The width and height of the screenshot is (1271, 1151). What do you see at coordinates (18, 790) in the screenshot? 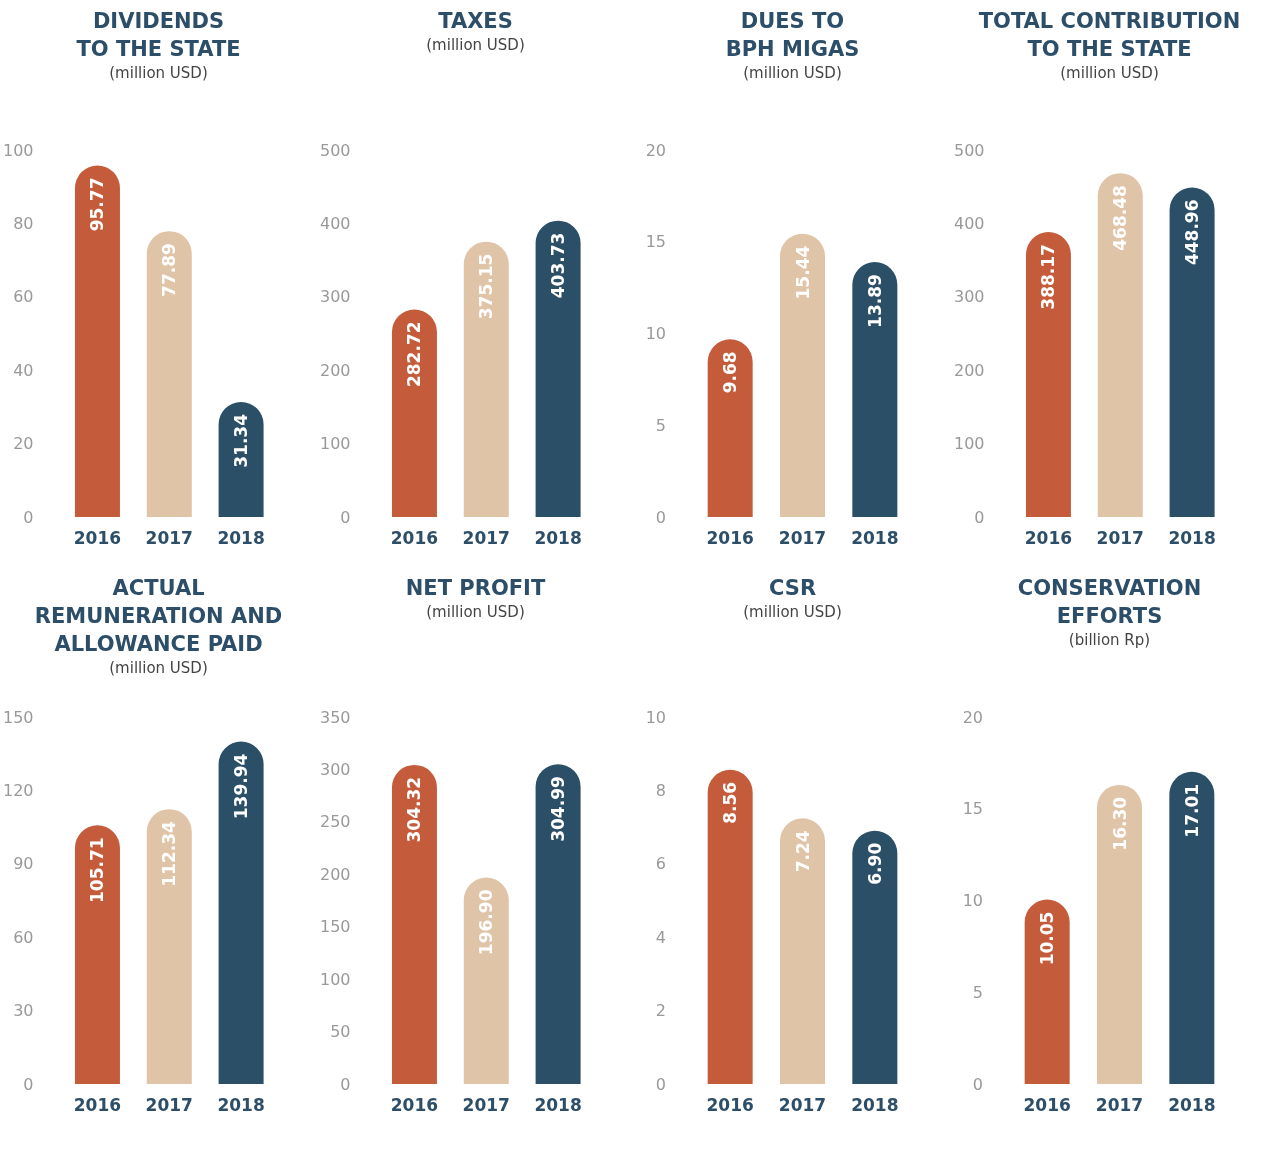
I see `y-tick-label: 120` at bounding box center [18, 790].